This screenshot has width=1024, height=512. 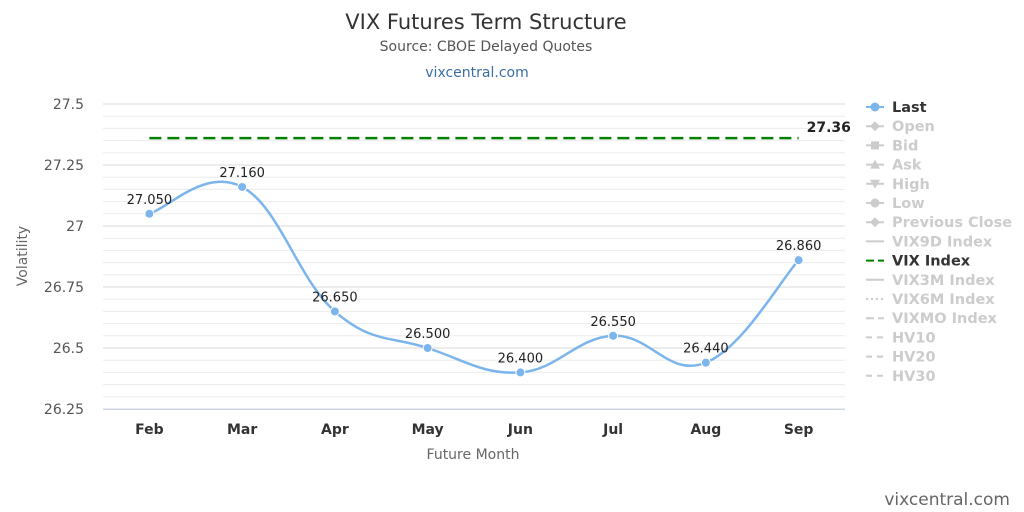 I want to click on legend-item-previous-close: Previous Close, so click(x=939, y=223).